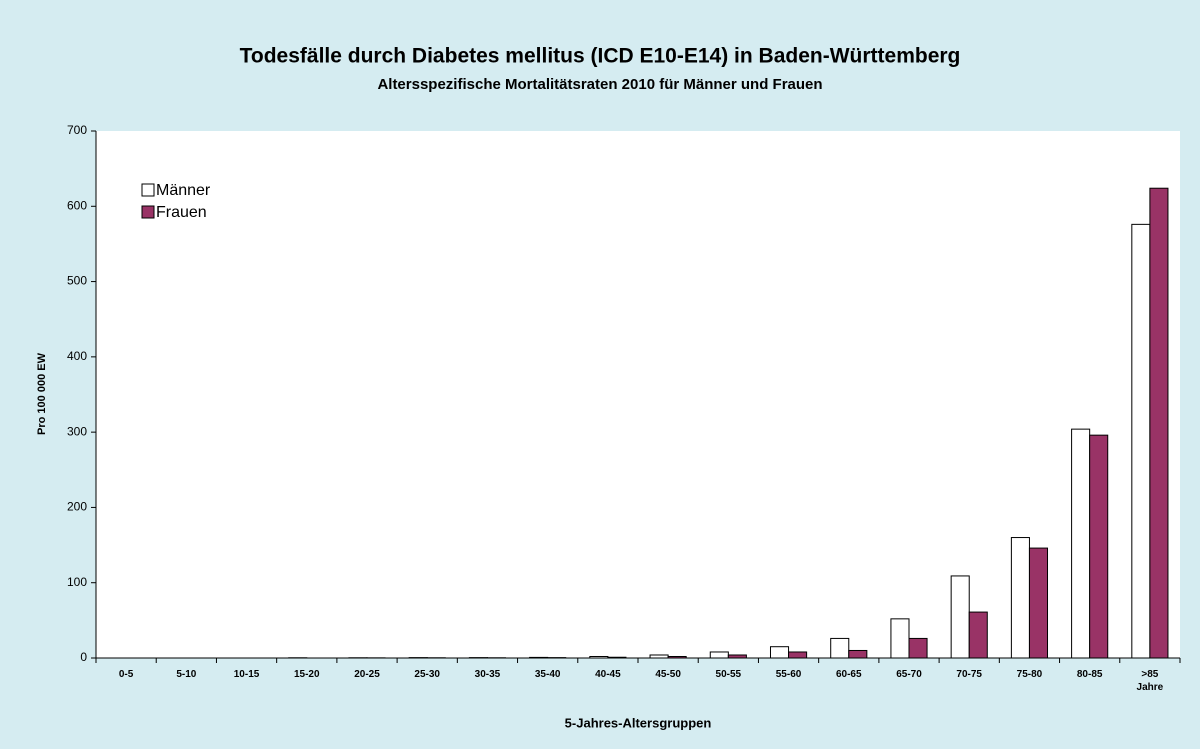 The width and height of the screenshot is (1200, 749). Describe the element at coordinates (848, 674) in the screenshot. I see `x-tick-label: 60-65` at that location.